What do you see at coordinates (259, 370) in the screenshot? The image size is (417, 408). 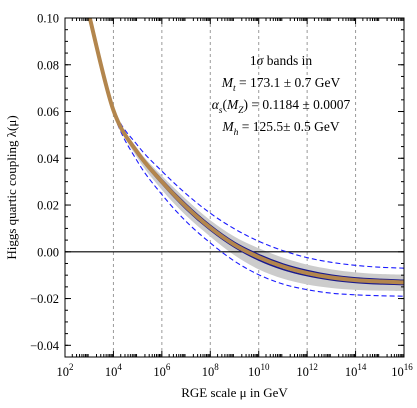 I see `x-tick-label: 10¹⁰` at bounding box center [259, 370].